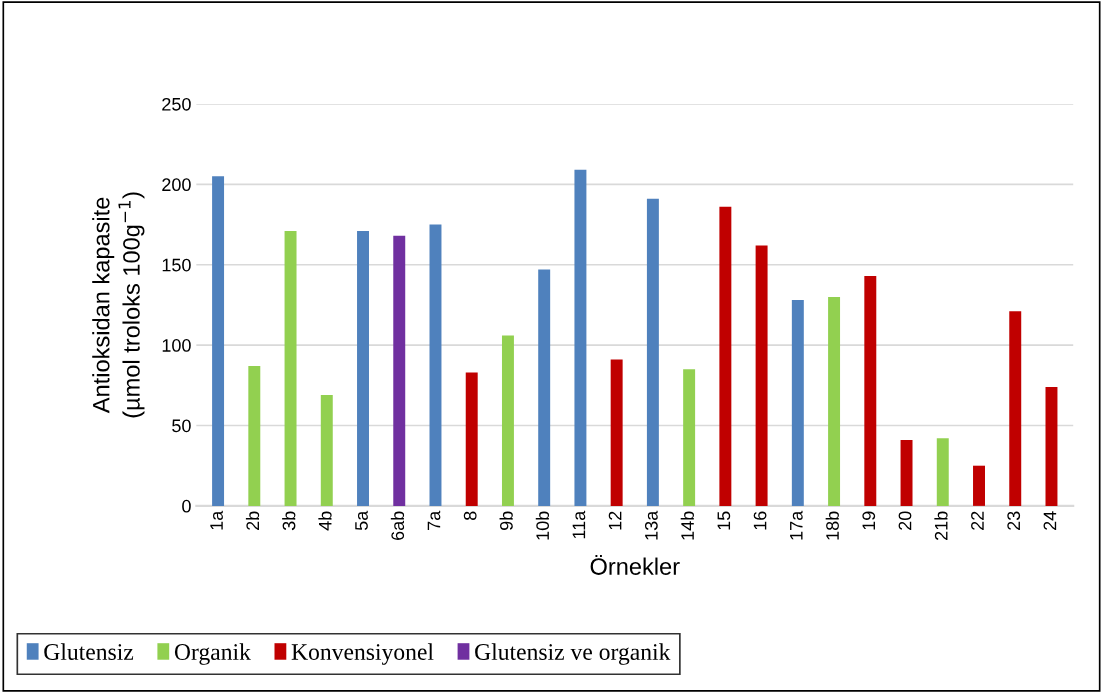  I want to click on x-tick-label: 19, so click(869, 520).